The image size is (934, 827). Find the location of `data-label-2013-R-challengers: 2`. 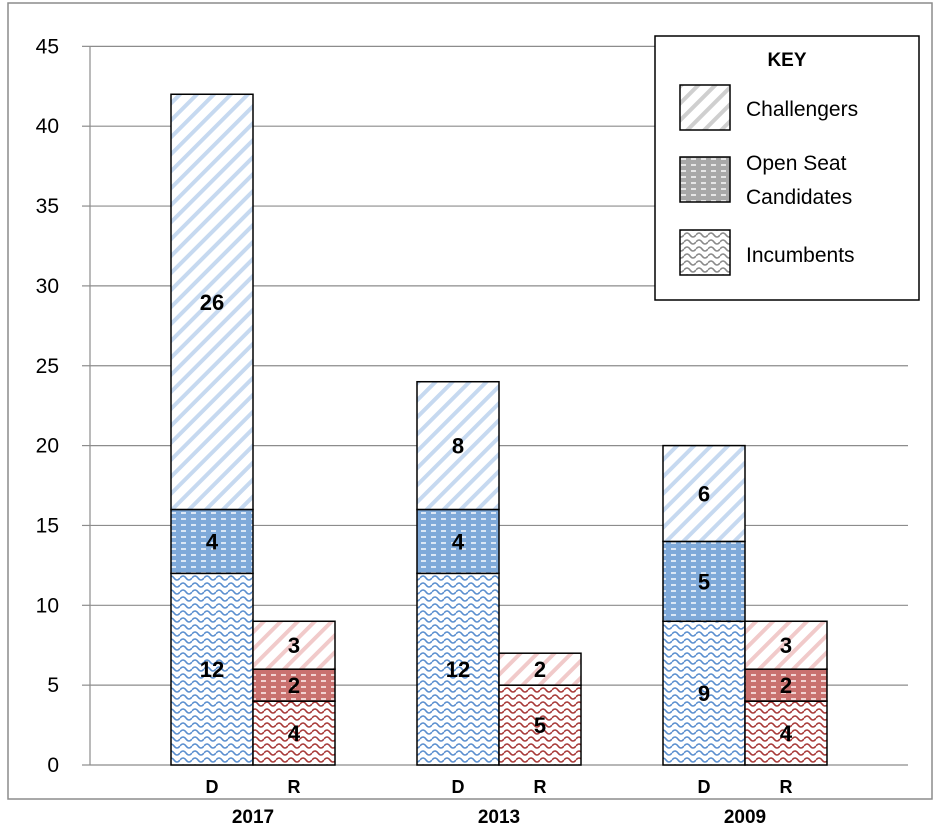

data-label-2013-R-challengers: 2 is located at coordinates (540, 669).